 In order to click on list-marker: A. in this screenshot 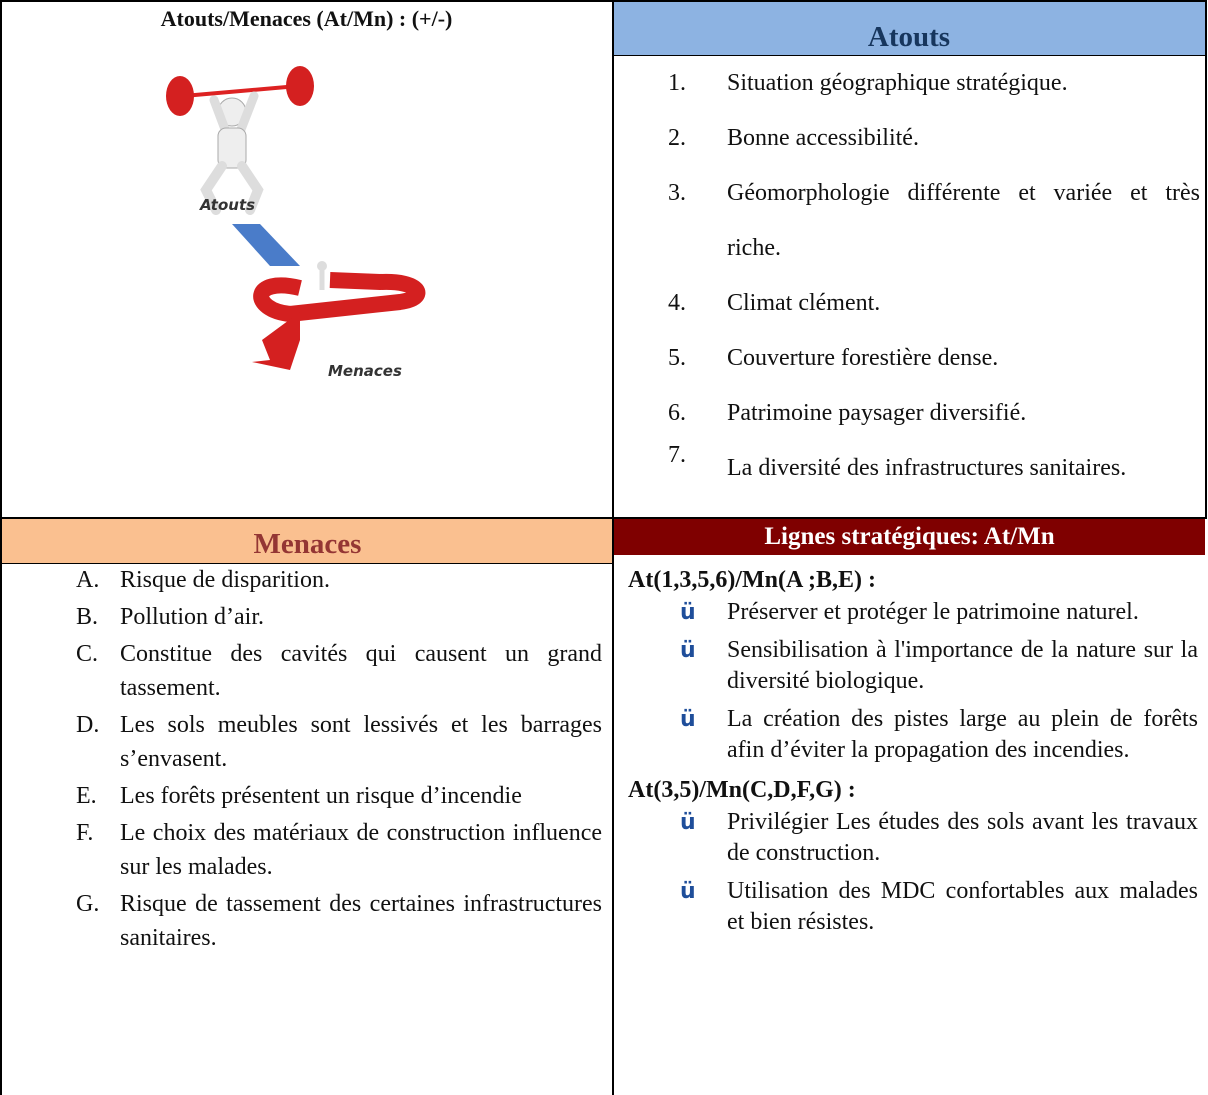, I will do `click(88, 580)`.